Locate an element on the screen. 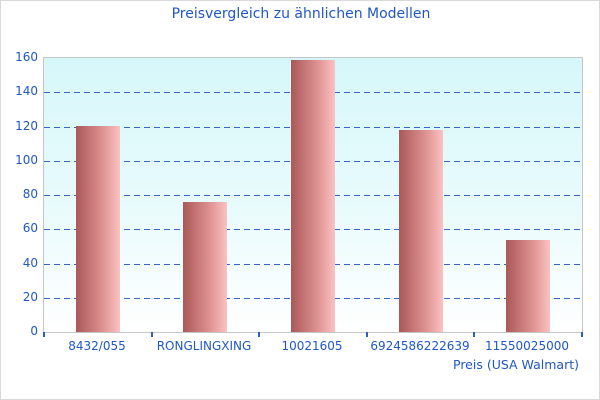 This screenshot has height=400, width=600. x-axis-label: 10021605 is located at coordinates (312, 346).